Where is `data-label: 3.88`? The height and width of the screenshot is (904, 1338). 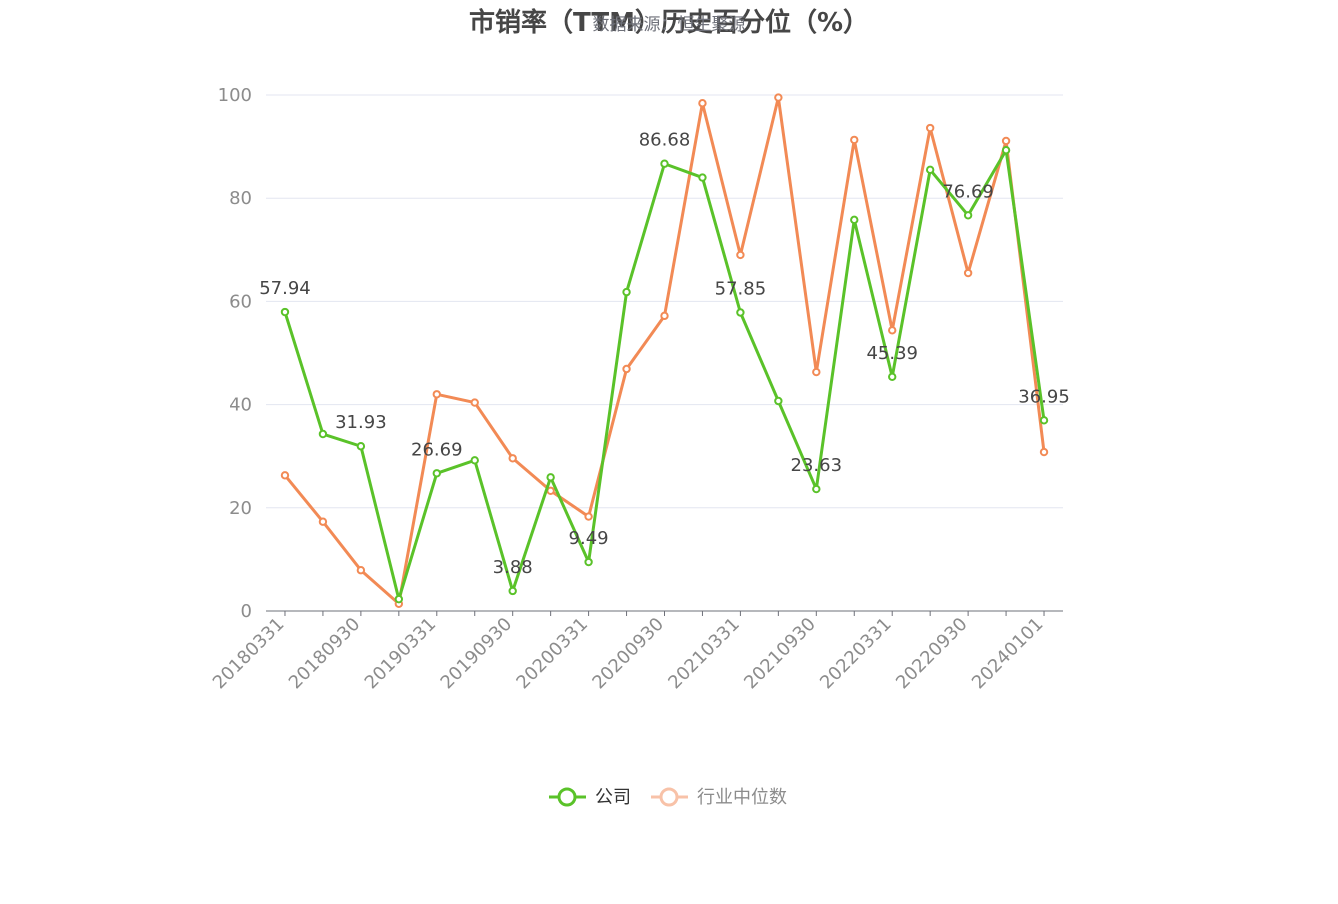 data-label: 3.88 is located at coordinates (513, 567).